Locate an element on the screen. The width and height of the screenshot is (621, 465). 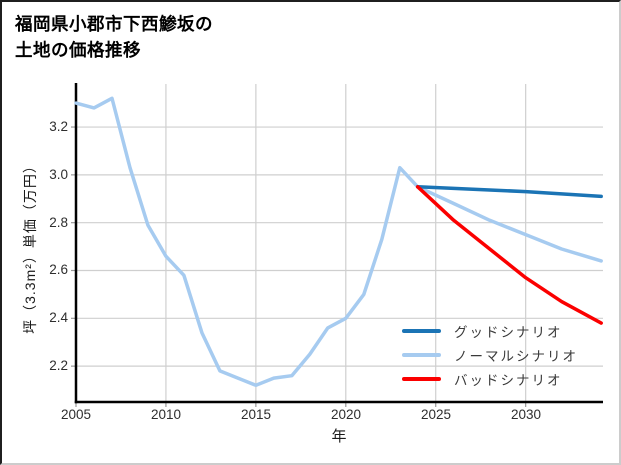
y-tick-label: 2.6 is located at coordinates (58, 269).